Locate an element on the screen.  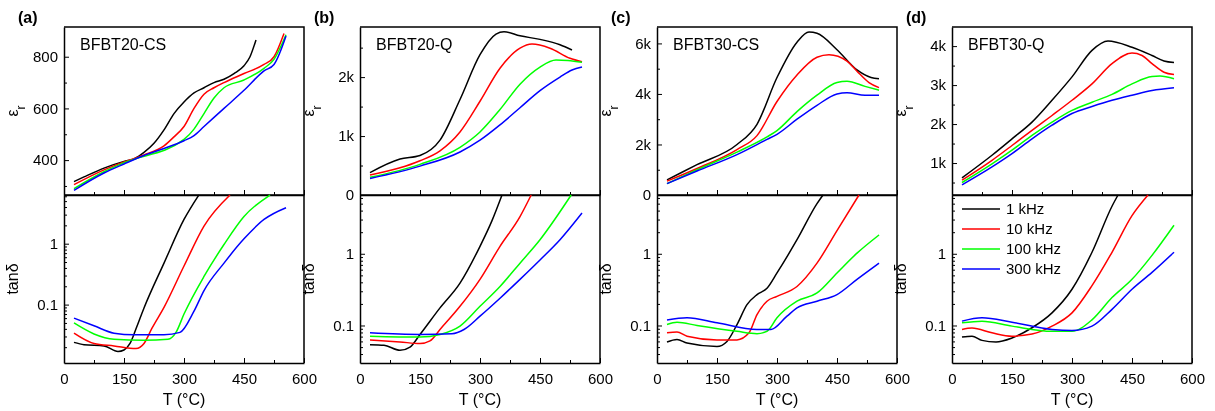
y-tick-label: 6k is located at coordinates (643, 43).